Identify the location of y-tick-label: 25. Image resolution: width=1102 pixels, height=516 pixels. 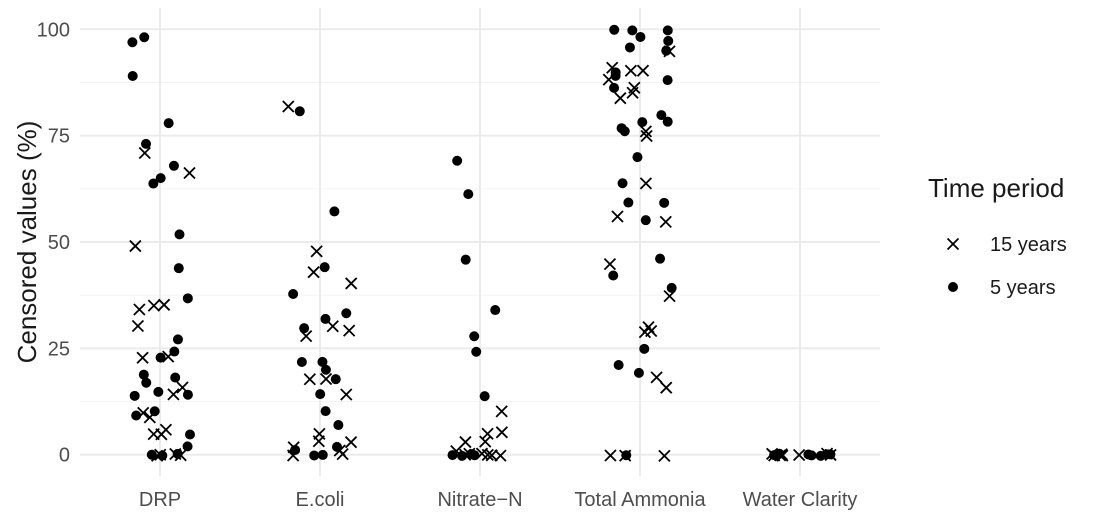
(59, 349).